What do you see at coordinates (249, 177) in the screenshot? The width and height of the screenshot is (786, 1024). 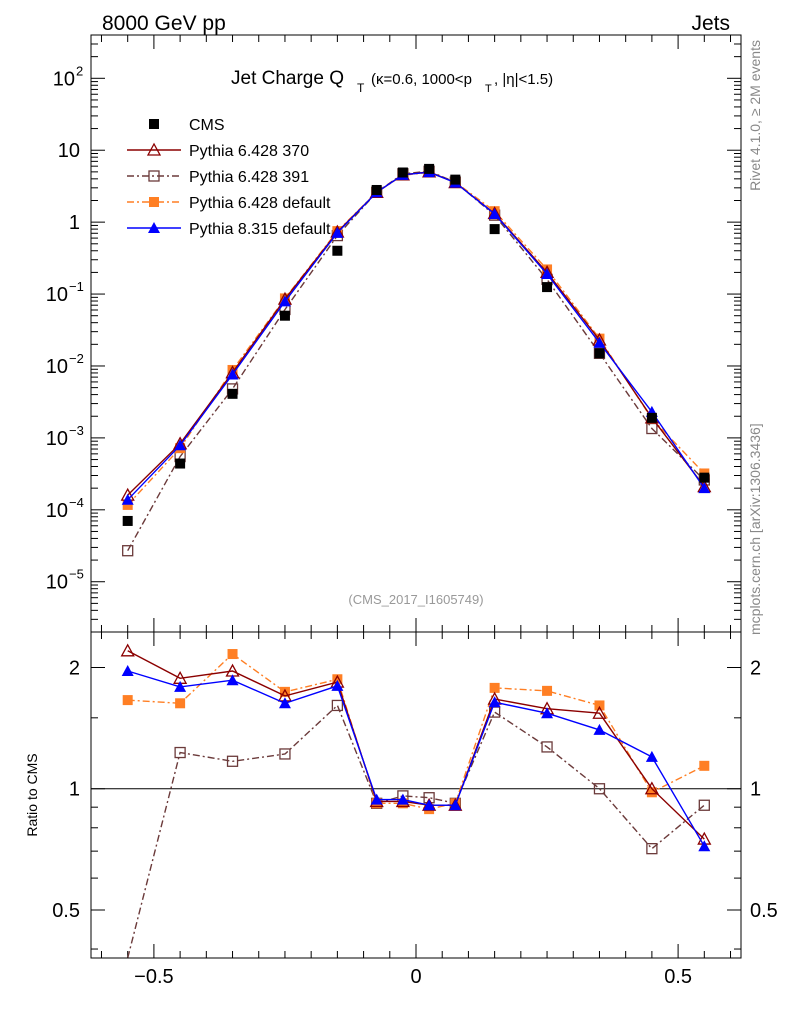 I see `legend-label: Pythia 6.428 391` at bounding box center [249, 177].